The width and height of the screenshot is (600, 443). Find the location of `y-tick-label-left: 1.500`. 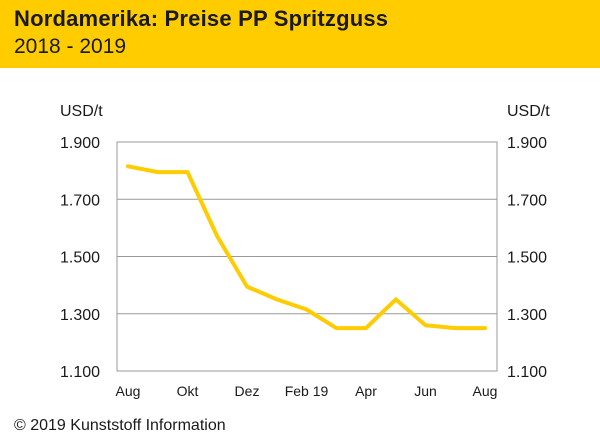

y-tick-label-left: 1.500 is located at coordinates (80, 258).